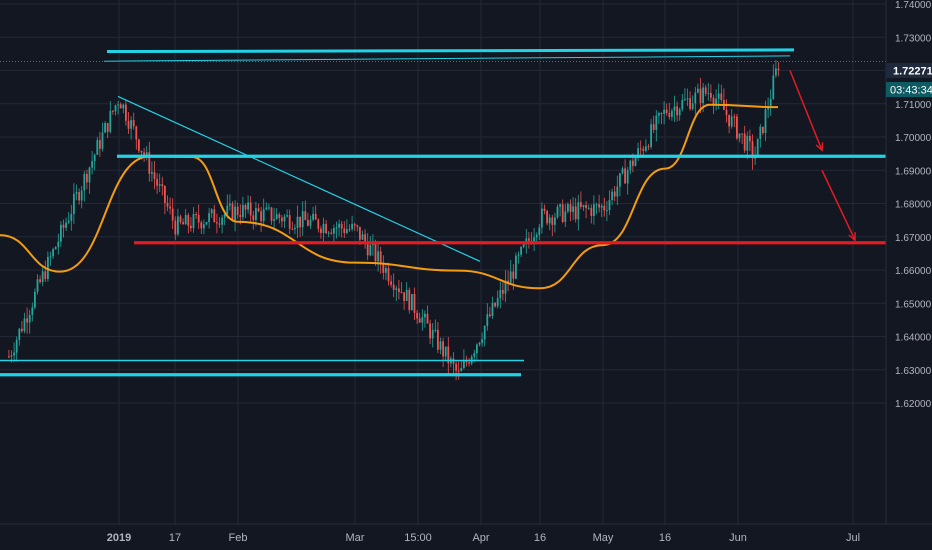 The height and width of the screenshot is (550, 932). I want to click on price-tick-label: 1.70000, so click(913, 138).